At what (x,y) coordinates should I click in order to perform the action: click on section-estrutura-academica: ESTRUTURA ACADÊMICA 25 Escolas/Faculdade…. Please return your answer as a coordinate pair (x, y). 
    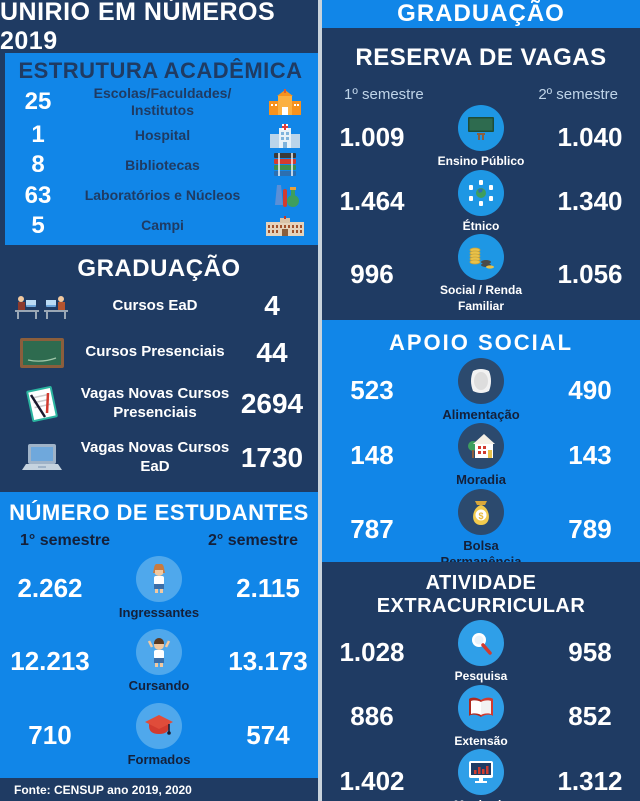
    Looking at the image, I should click on (161, 149).